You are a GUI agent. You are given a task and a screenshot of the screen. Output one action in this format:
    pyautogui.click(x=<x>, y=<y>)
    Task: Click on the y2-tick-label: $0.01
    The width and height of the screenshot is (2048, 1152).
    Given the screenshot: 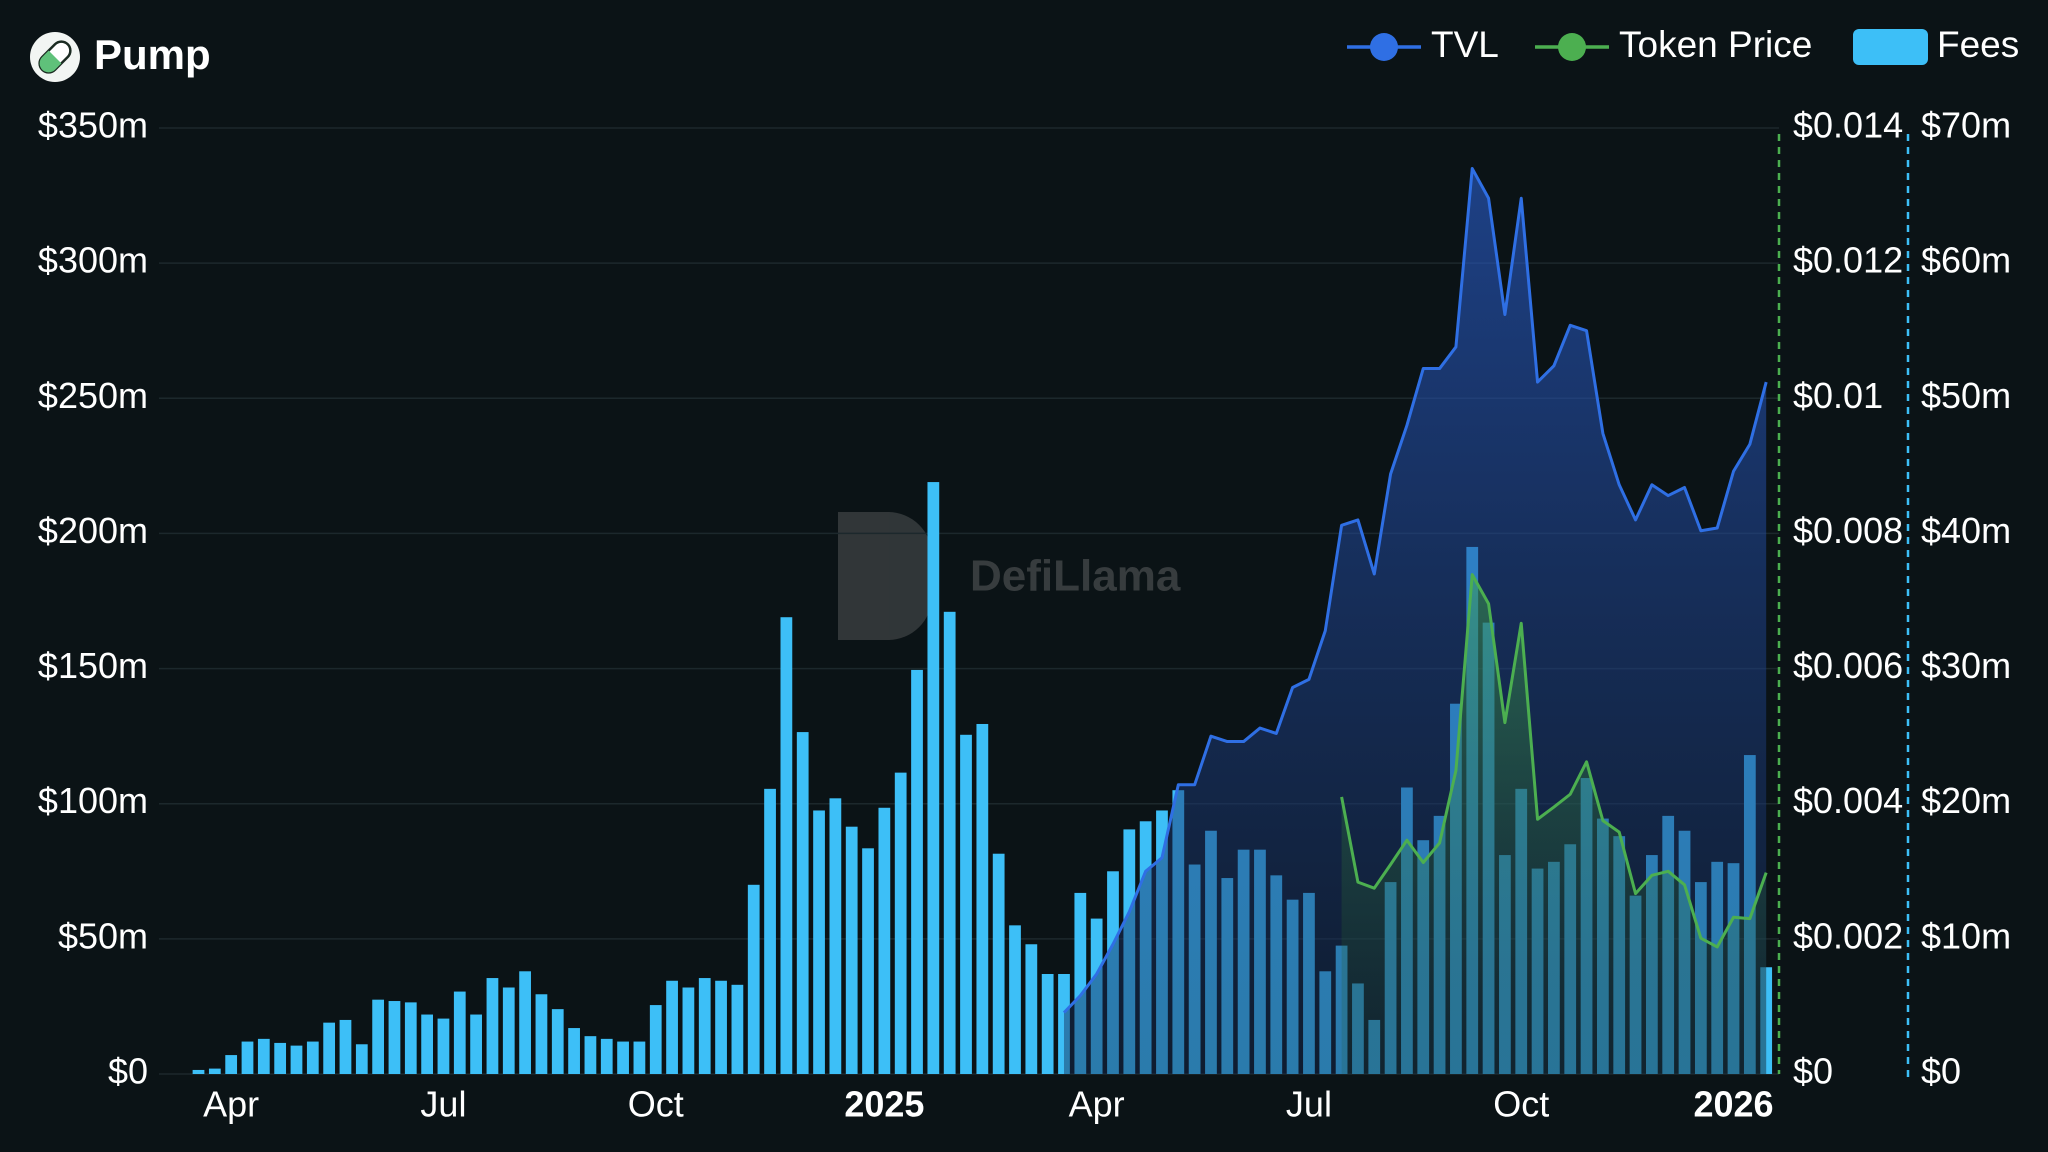 What is the action you would take?
    pyautogui.click(x=1838, y=395)
    